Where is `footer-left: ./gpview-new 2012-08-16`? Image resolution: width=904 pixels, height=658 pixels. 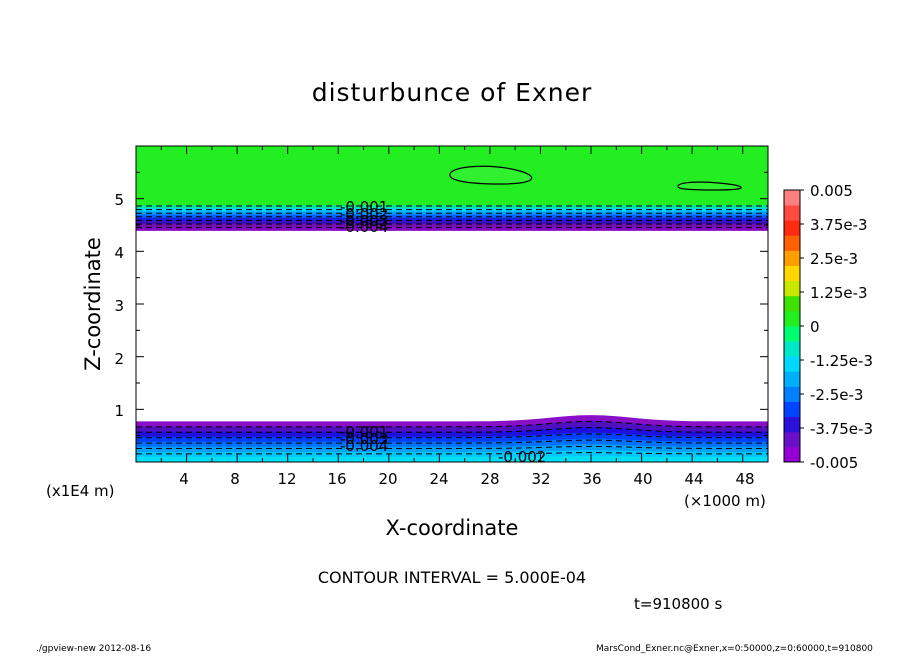 footer-left: ./gpview-new 2012-08-16 is located at coordinates (93, 649).